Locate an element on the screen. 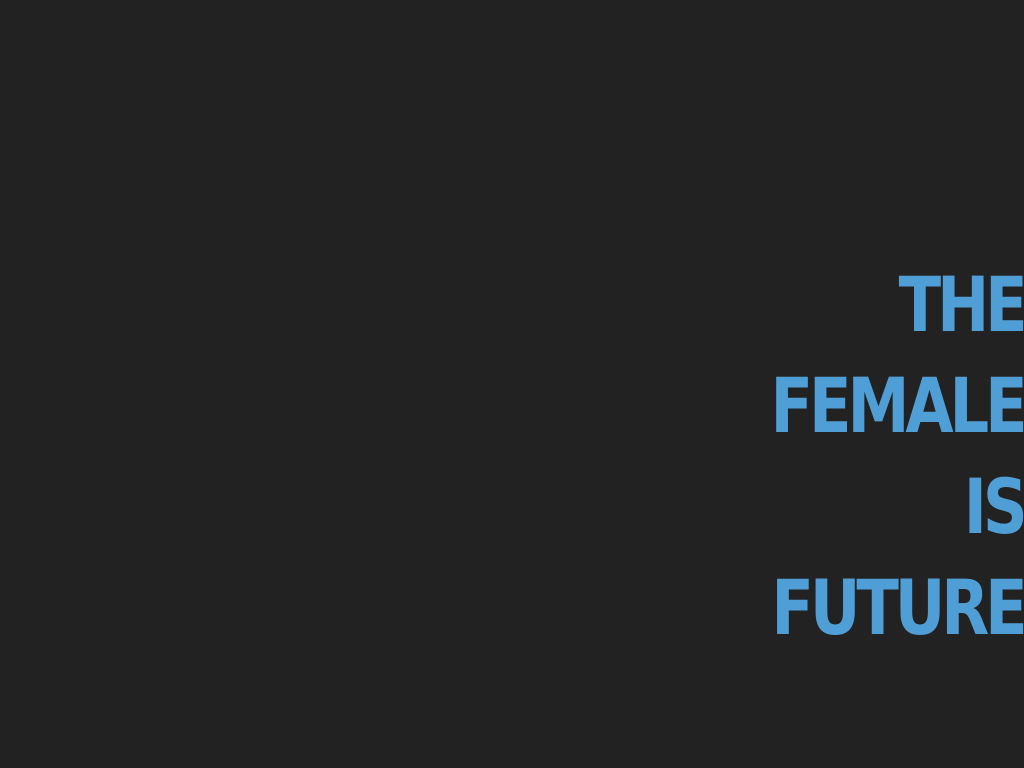 Image resolution: width=1024 pixels, height=768 pixels. headline-line-1: THE is located at coordinates (961, 304).